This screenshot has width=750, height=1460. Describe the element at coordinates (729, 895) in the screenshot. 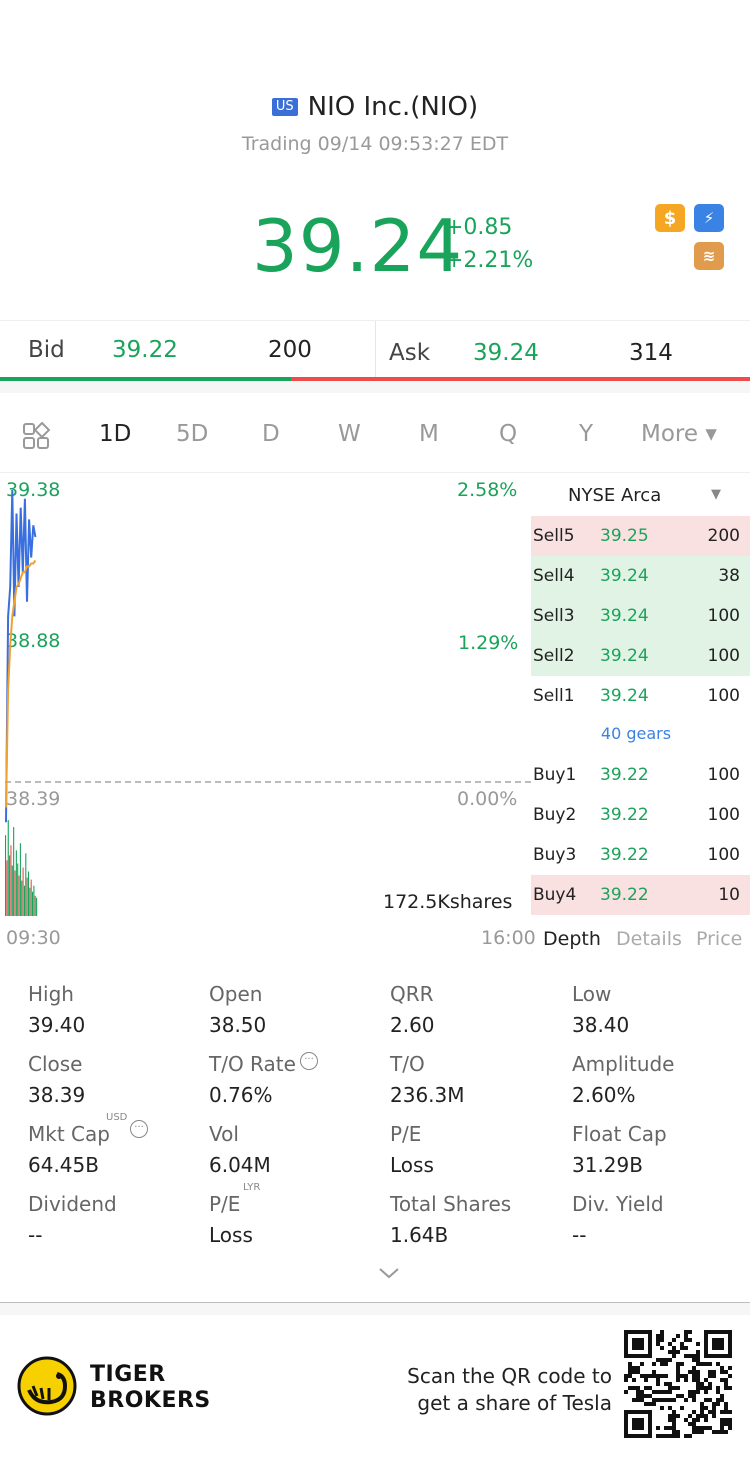

I see `level-qty: 10` at that location.